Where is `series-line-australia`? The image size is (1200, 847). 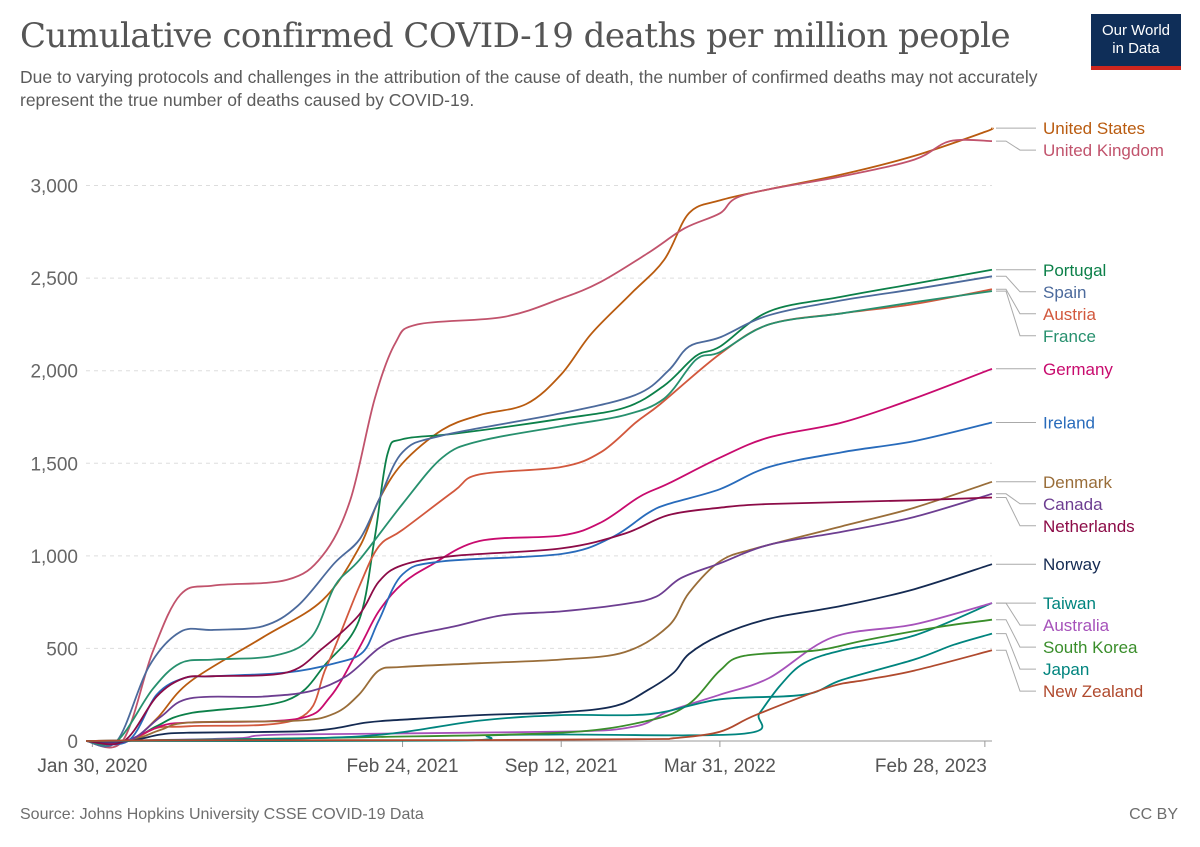 series-line-australia is located at coordinates (539, 672).